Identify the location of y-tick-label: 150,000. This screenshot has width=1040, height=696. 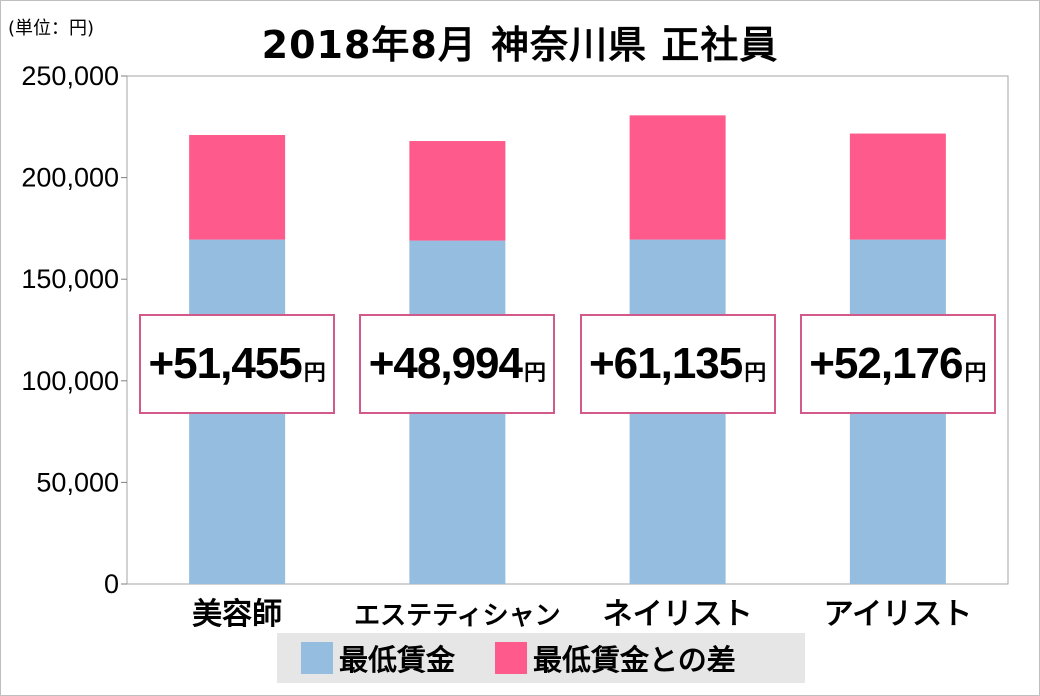
(70, 279).